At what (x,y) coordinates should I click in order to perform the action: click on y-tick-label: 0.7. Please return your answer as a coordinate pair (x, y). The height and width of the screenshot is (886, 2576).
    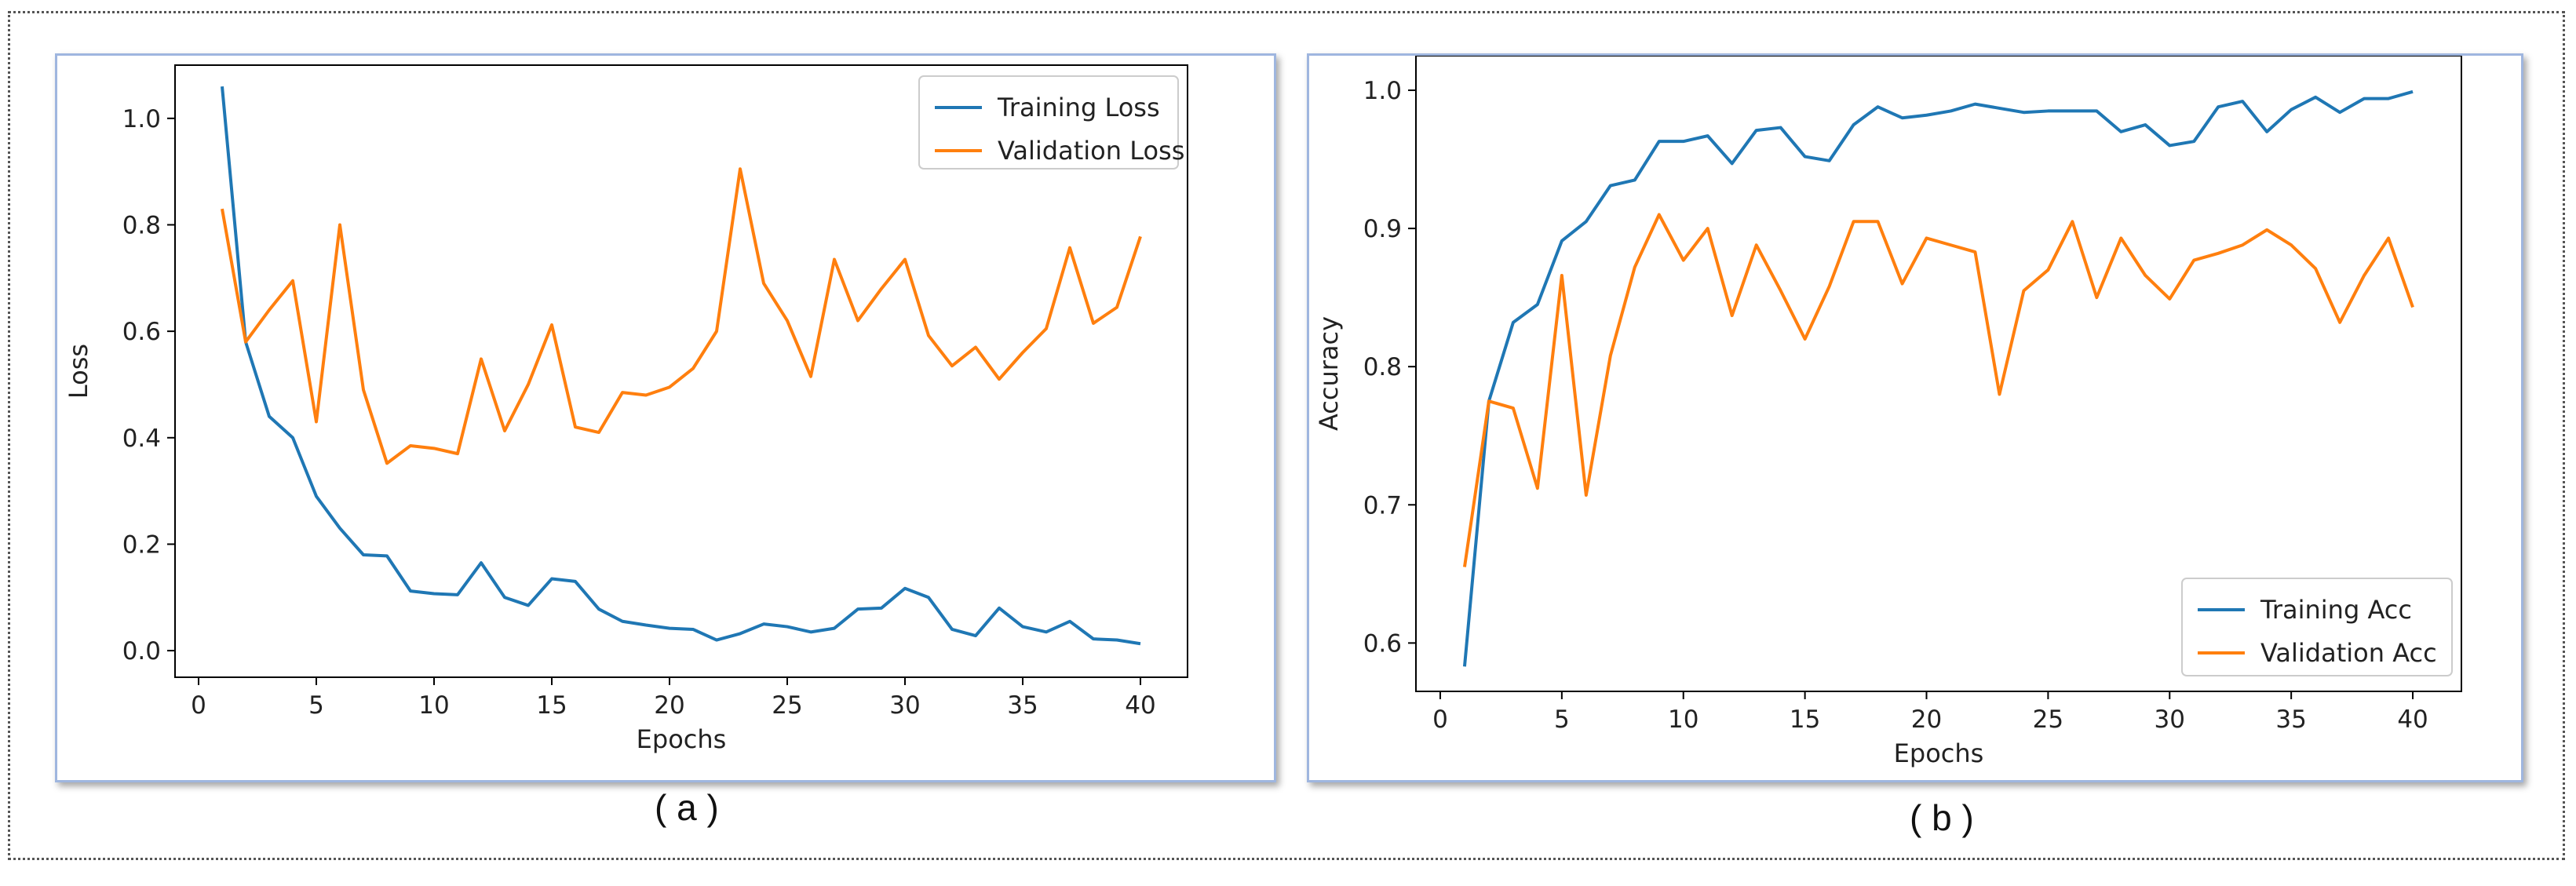
    Looking at the image, I should click on (1382, 505).